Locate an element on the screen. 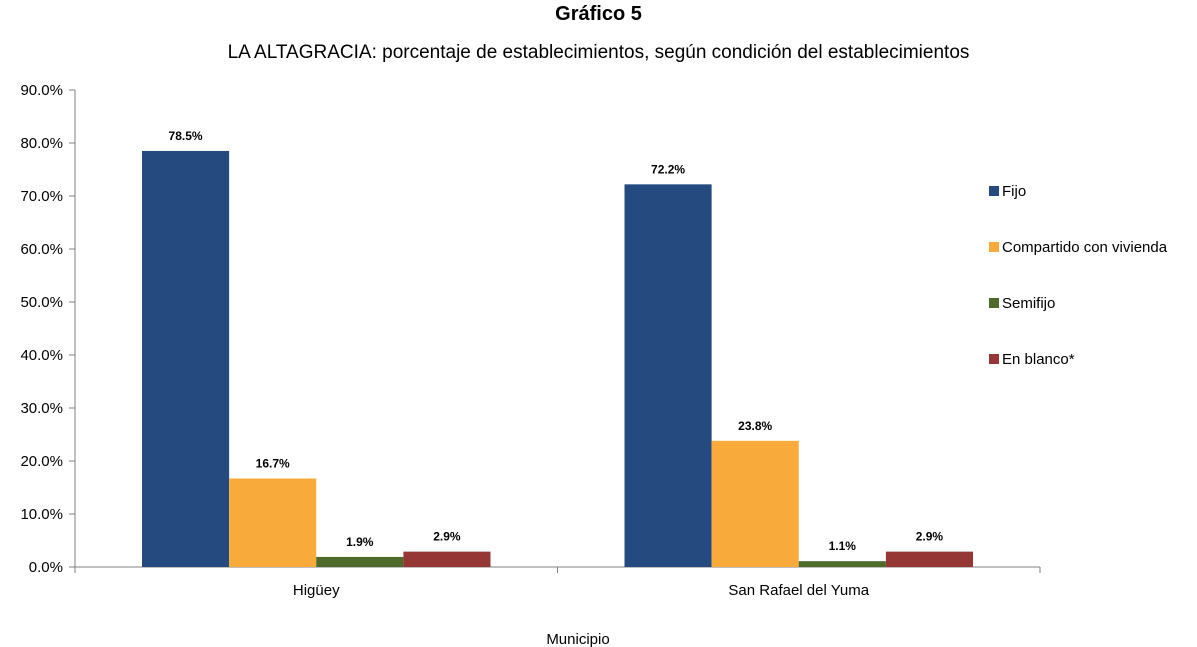  y-tick-label: 50.0% is located at coordinates (41, 302).